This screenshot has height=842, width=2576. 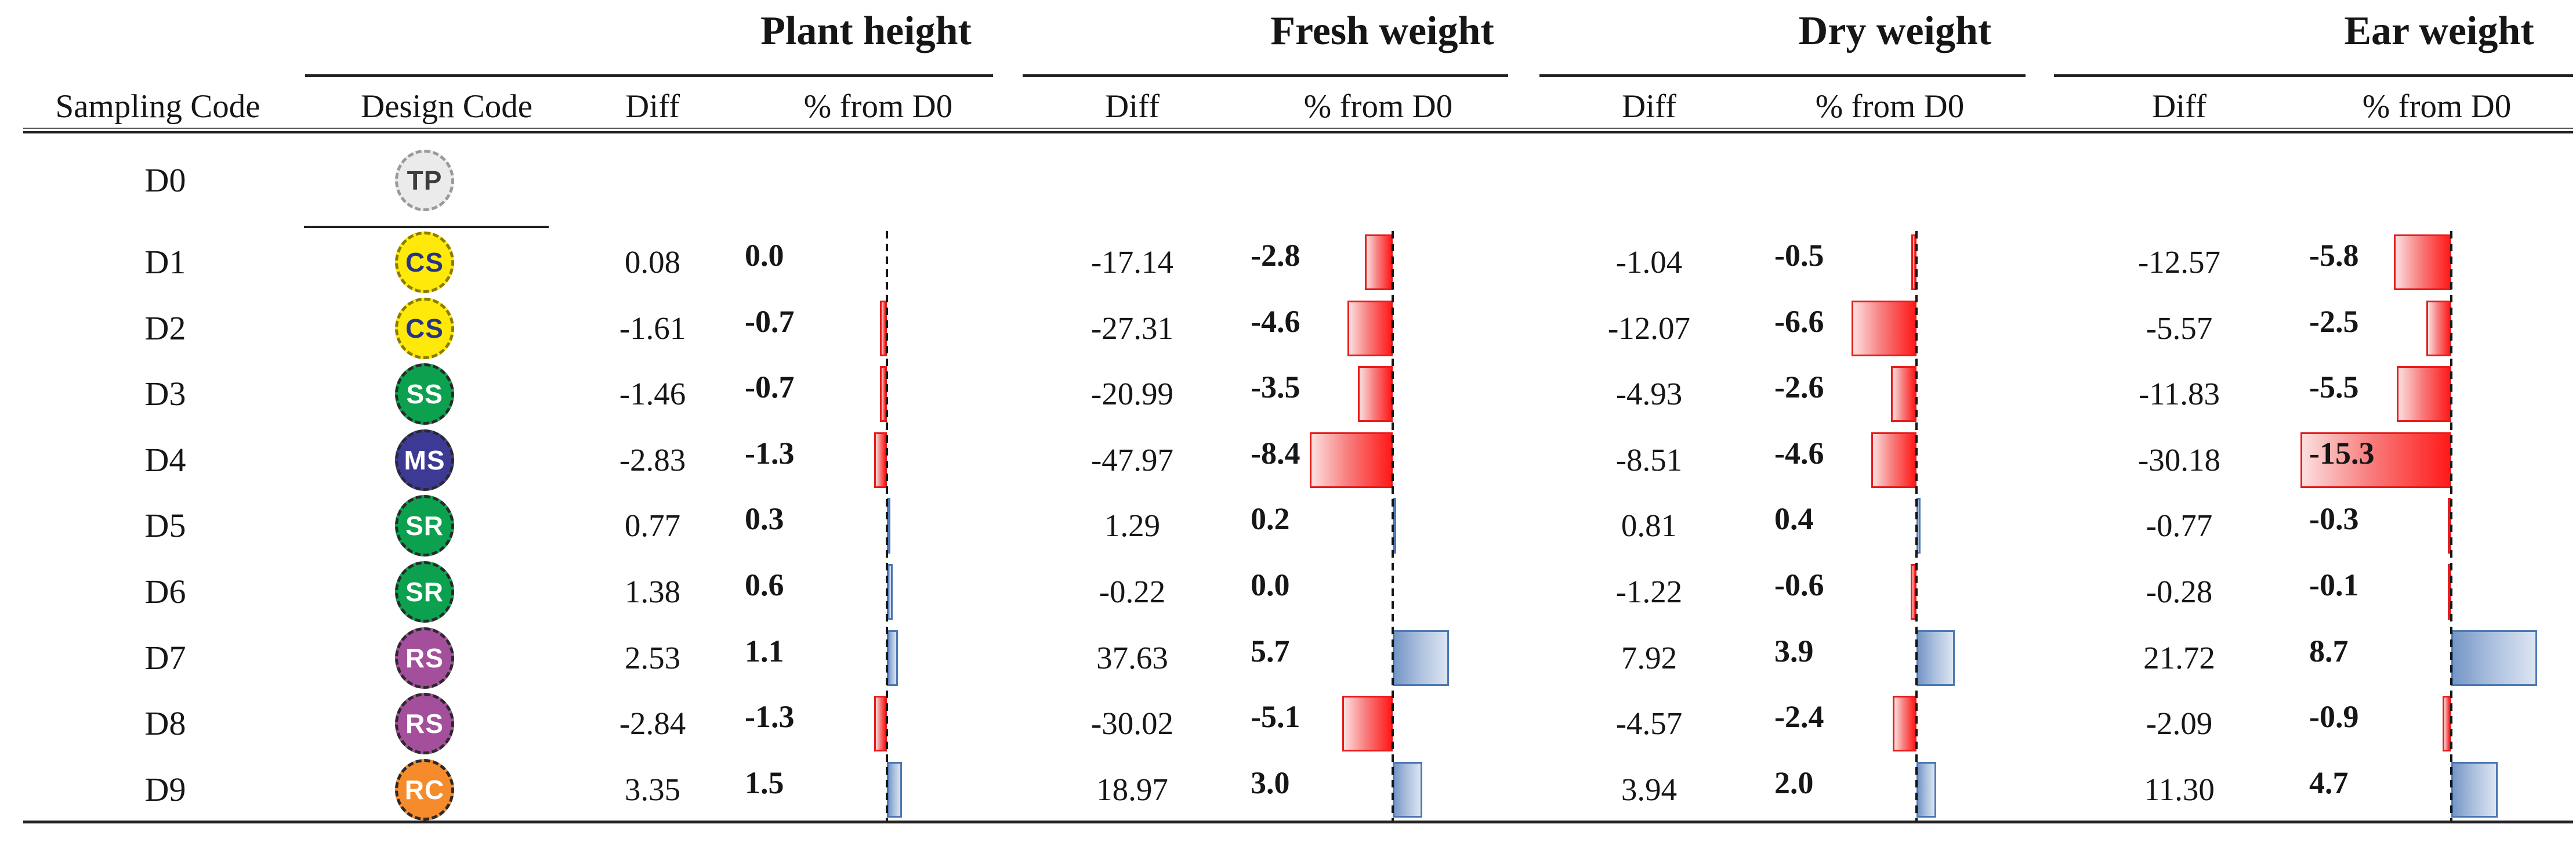 I want to click on design-code-badge-ss: SS, so click(x=424, y=394).